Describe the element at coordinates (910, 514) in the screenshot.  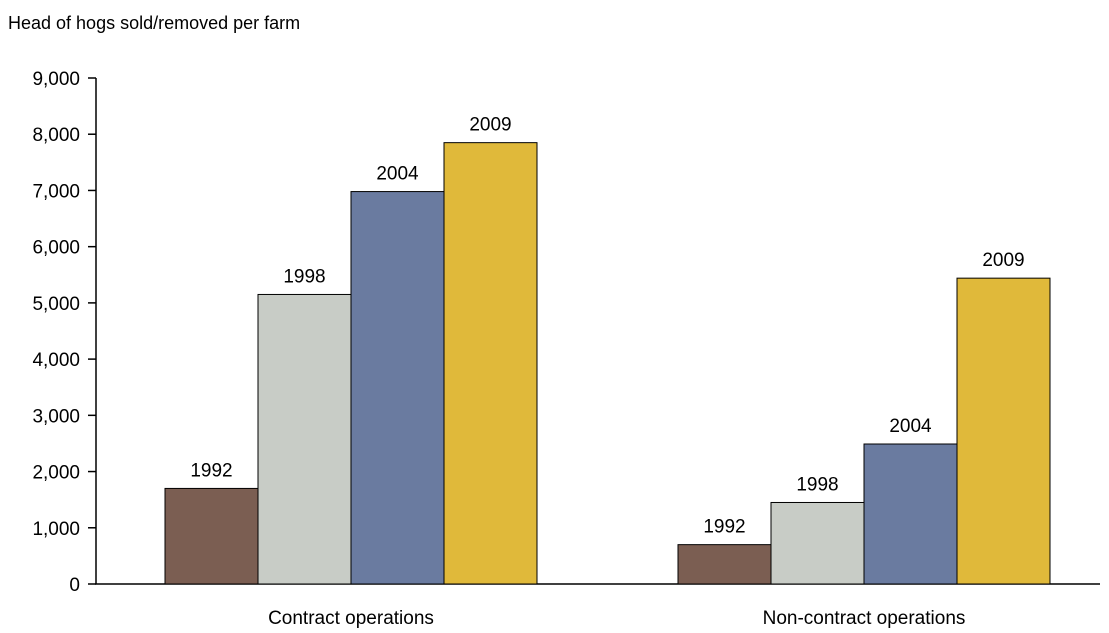
I see `bar-2004-non-contract` at that location.